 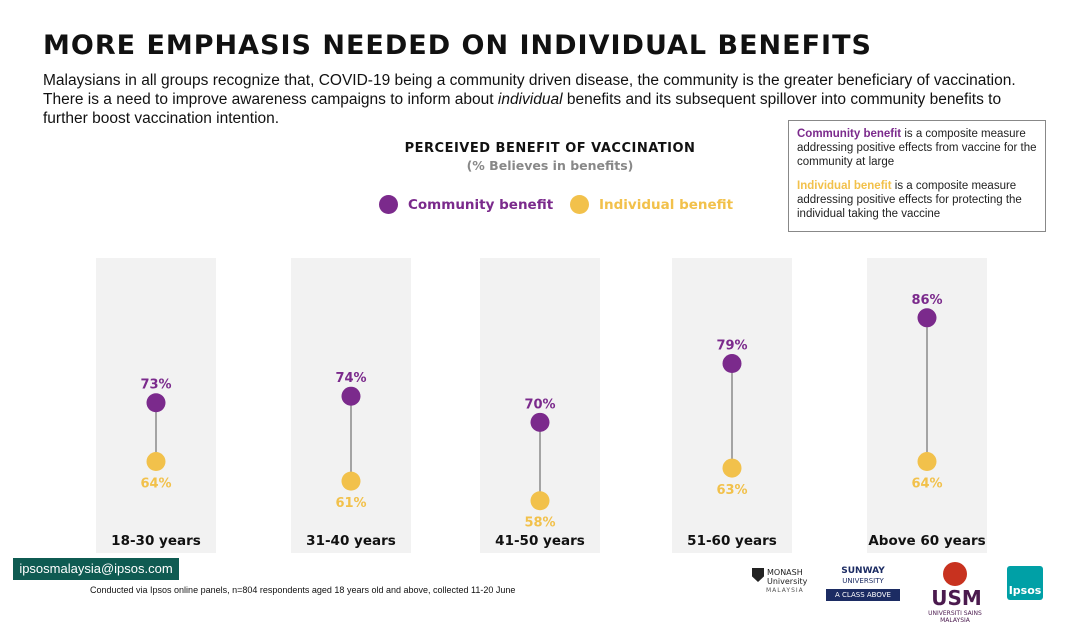 I want to click on category-label: 31-40 years, so click(x=351, y=541).